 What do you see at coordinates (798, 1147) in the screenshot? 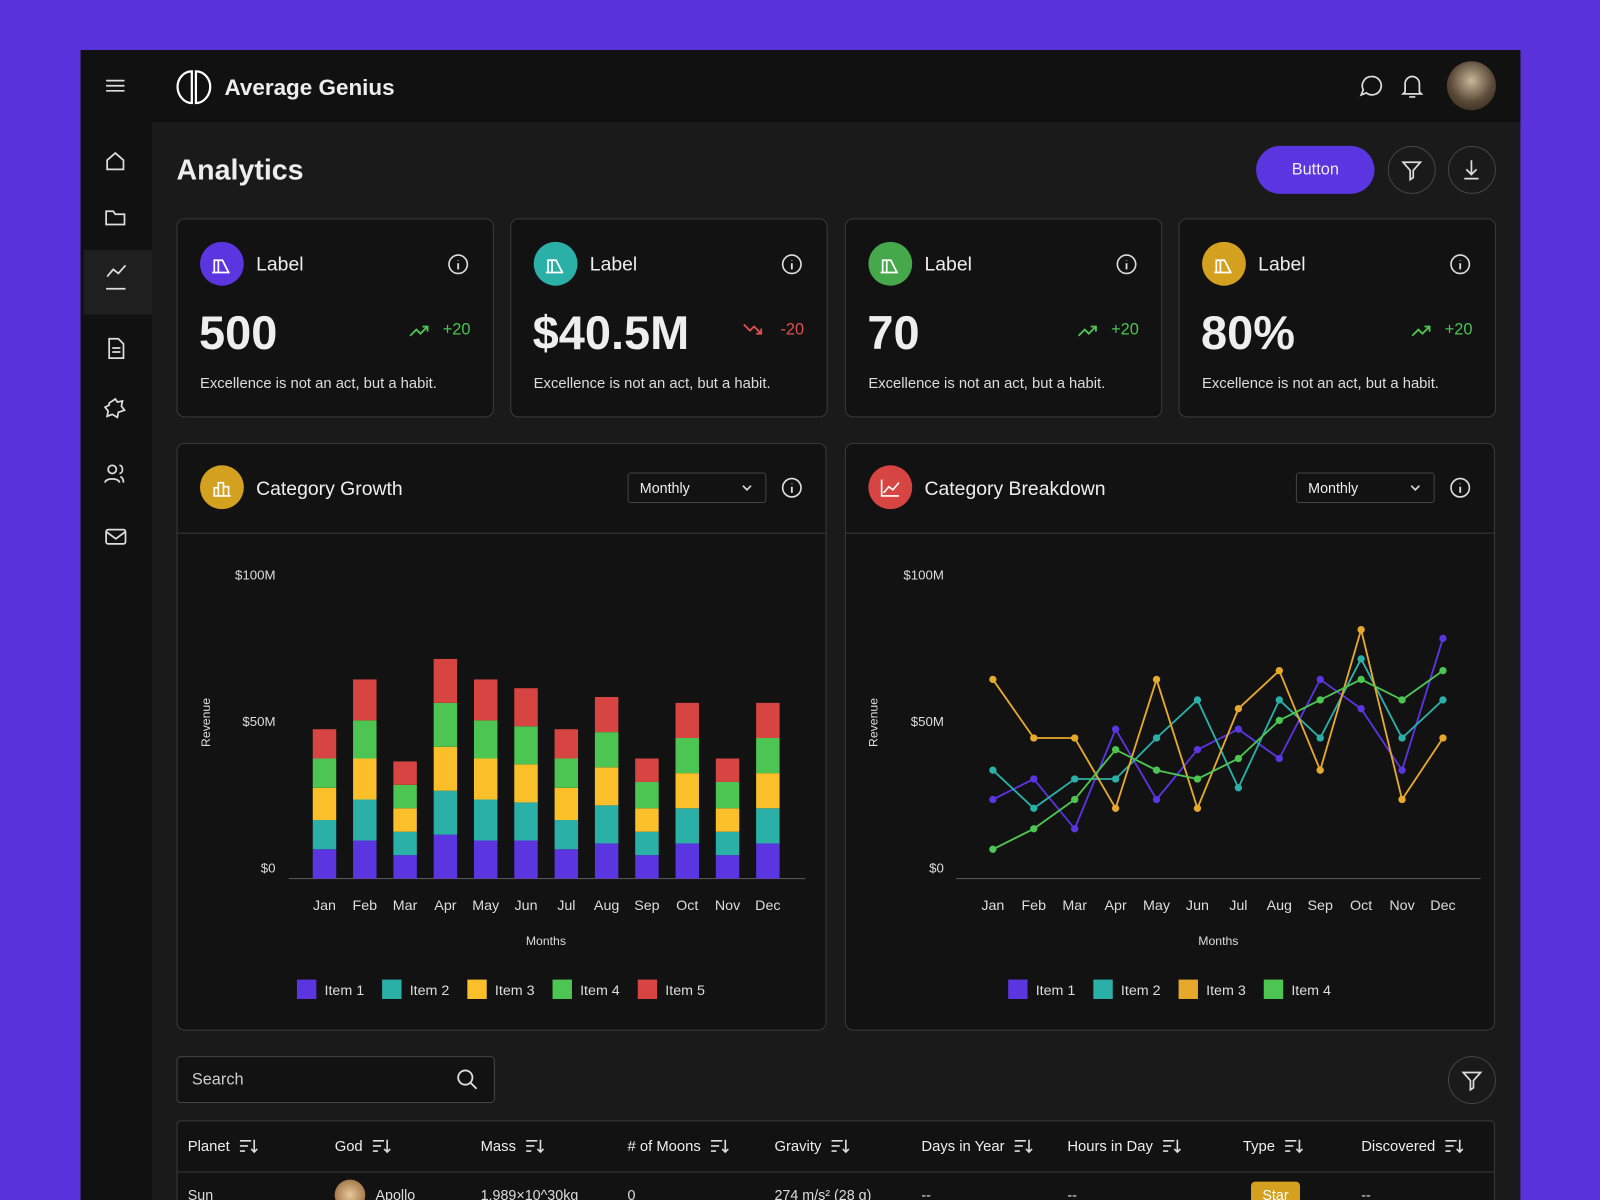
I see `column-header: Gravity` at bounding box center [798, 1147].